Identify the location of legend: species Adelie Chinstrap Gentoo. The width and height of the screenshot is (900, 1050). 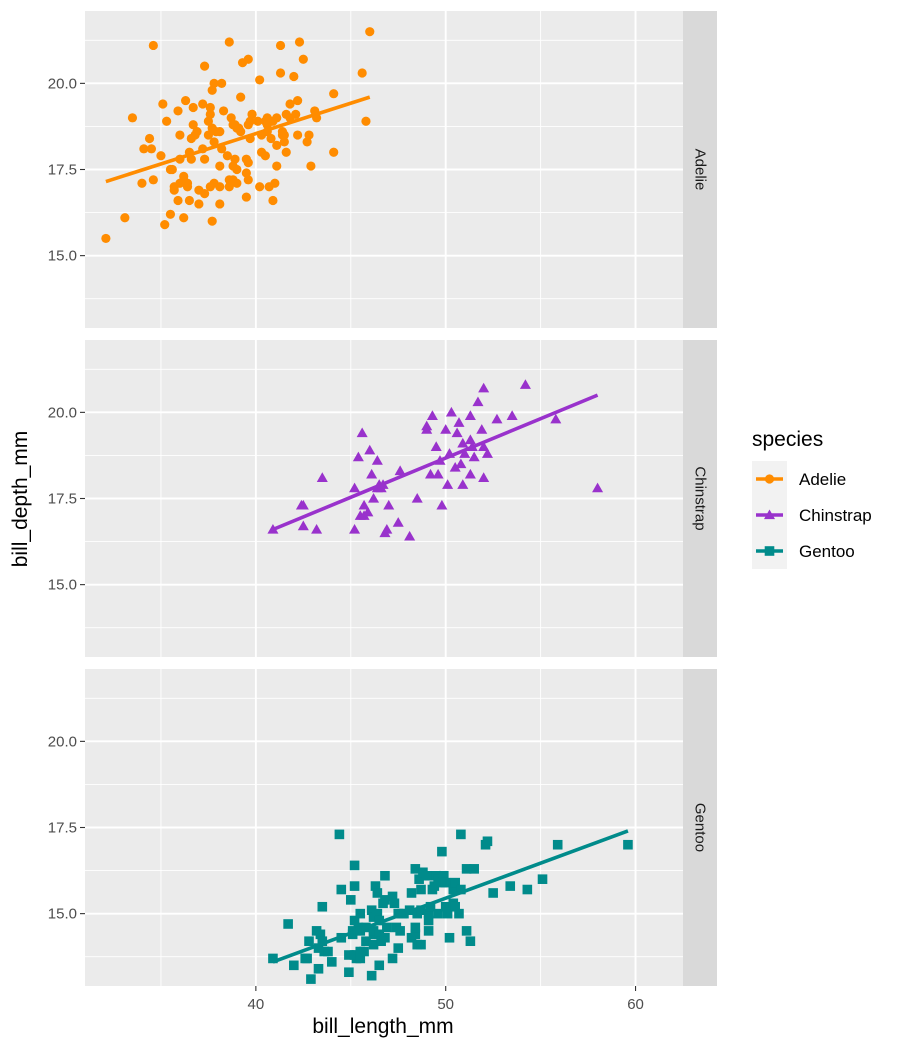
(812, 498).